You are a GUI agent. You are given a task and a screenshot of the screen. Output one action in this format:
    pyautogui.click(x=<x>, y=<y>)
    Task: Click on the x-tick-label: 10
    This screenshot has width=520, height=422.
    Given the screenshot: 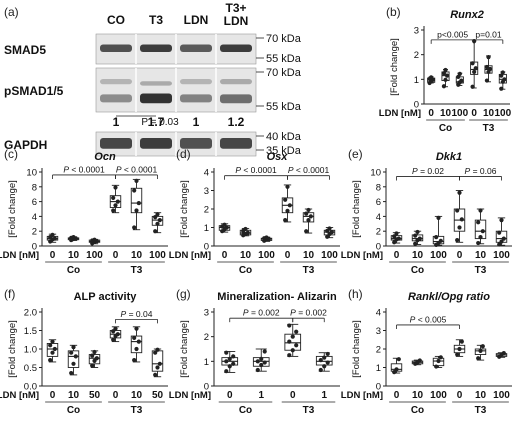 What is the action you would take?
    pyautogui.click(x=74, y=255)
    